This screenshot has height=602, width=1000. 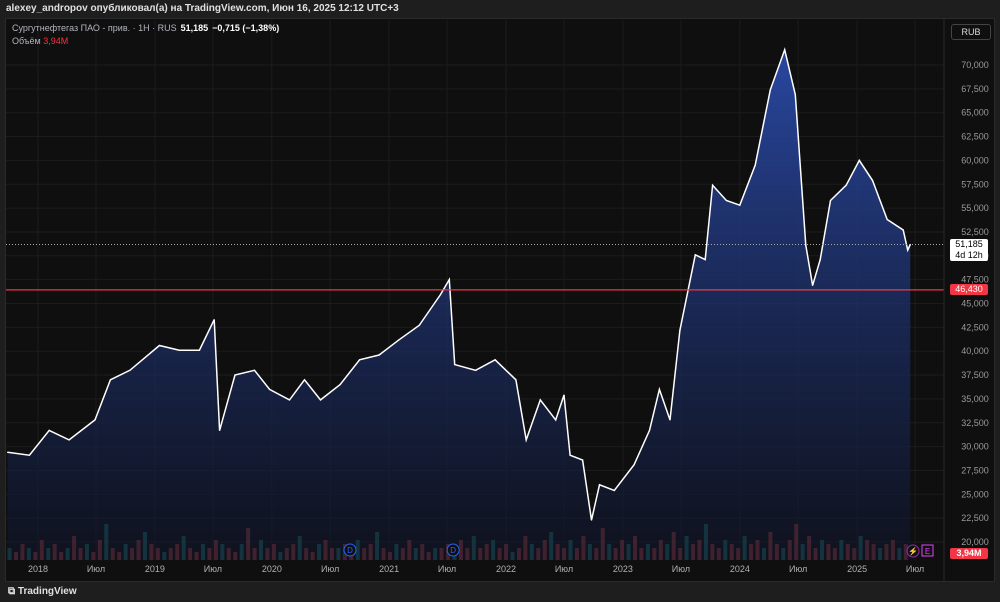 I want to click on symbol-name: Сургутнефтегаз ПАО - прив. · 1H · RUS, so click(x=94, y=28).